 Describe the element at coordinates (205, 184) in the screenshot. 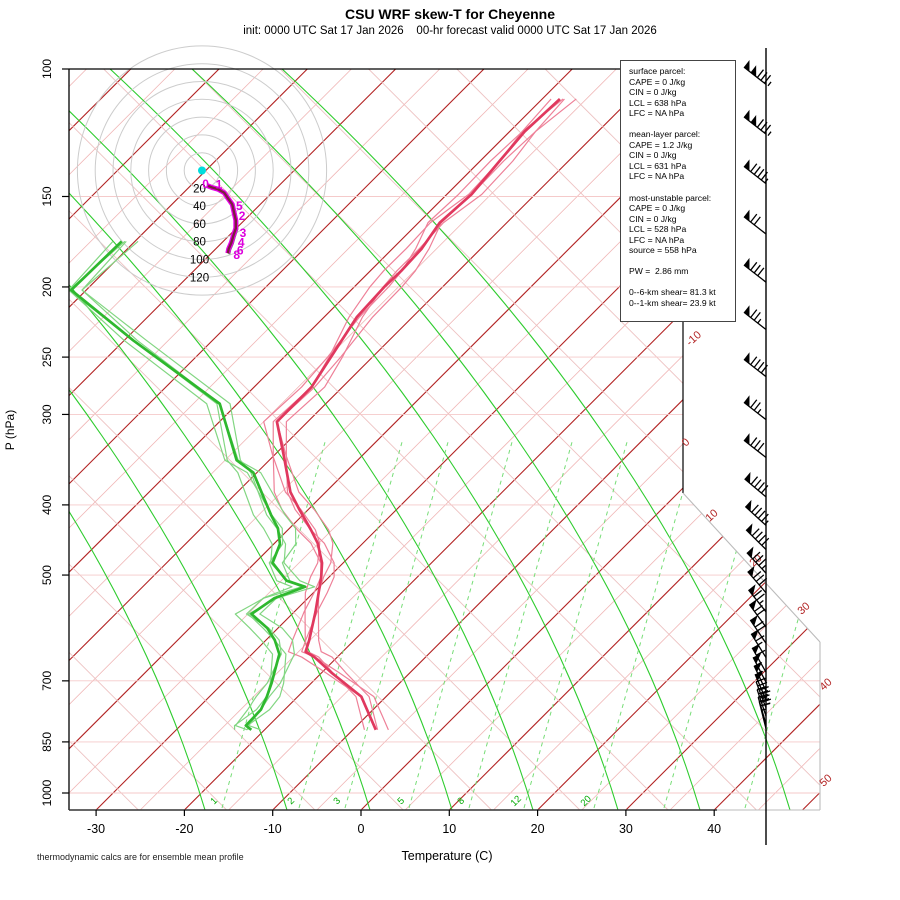

I see `hodograph-height-label: 0` at that location.